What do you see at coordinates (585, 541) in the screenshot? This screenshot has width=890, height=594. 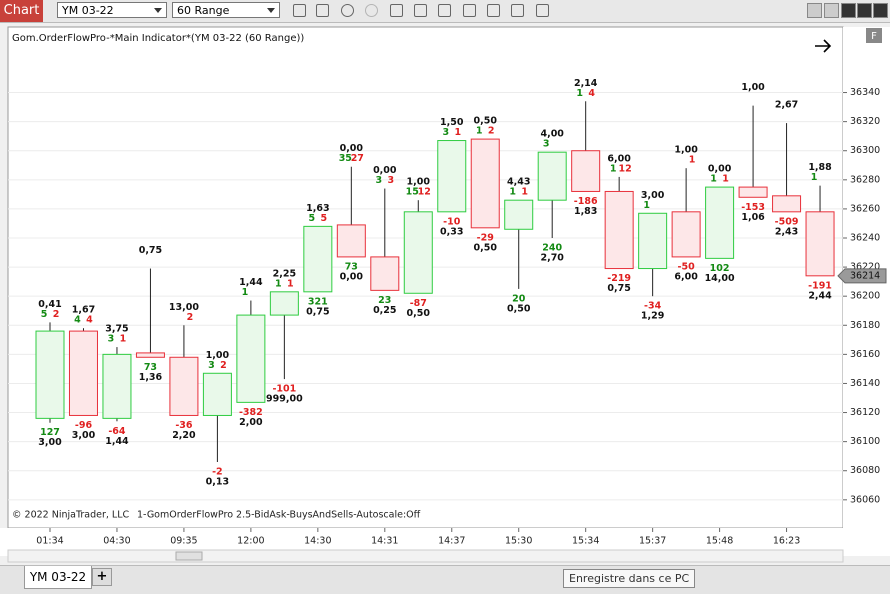 I see `x-tick-label: 15:34` at bounding box center [585, 541].